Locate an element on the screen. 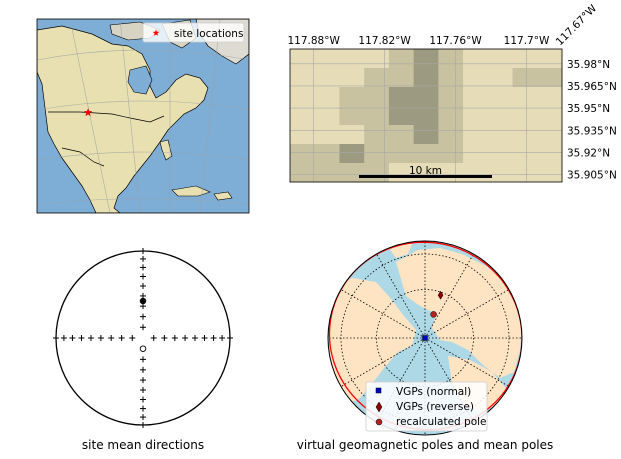 This screenshot has height=459, width=621. globe-land-north-america is located at coordinates (373, 341).